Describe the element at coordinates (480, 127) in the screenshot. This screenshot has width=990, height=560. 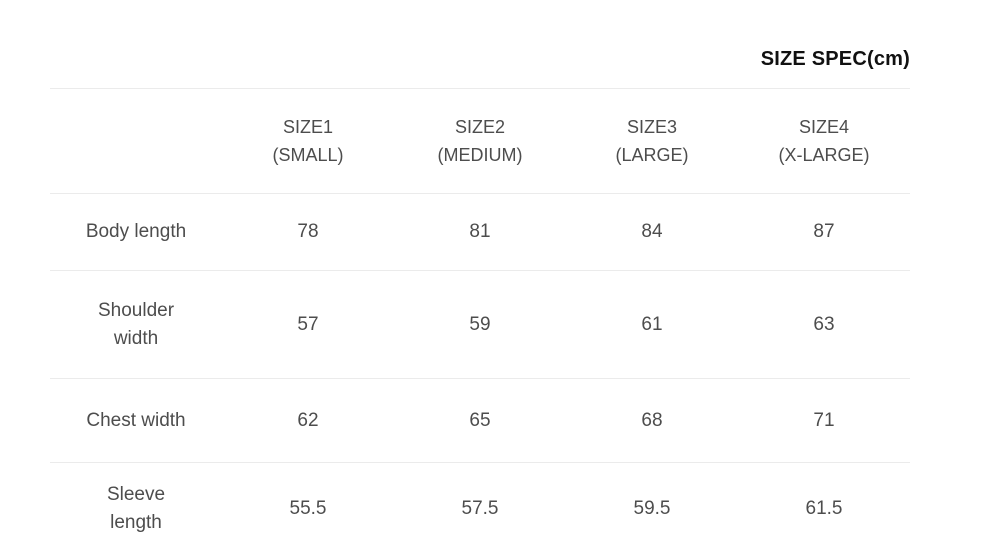
I see `size2-name: SIZE2` at that location.